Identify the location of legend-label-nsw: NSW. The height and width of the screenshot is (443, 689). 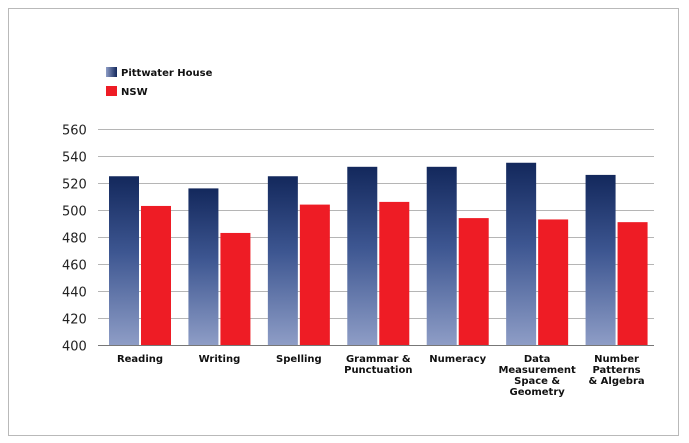
(134, 92).